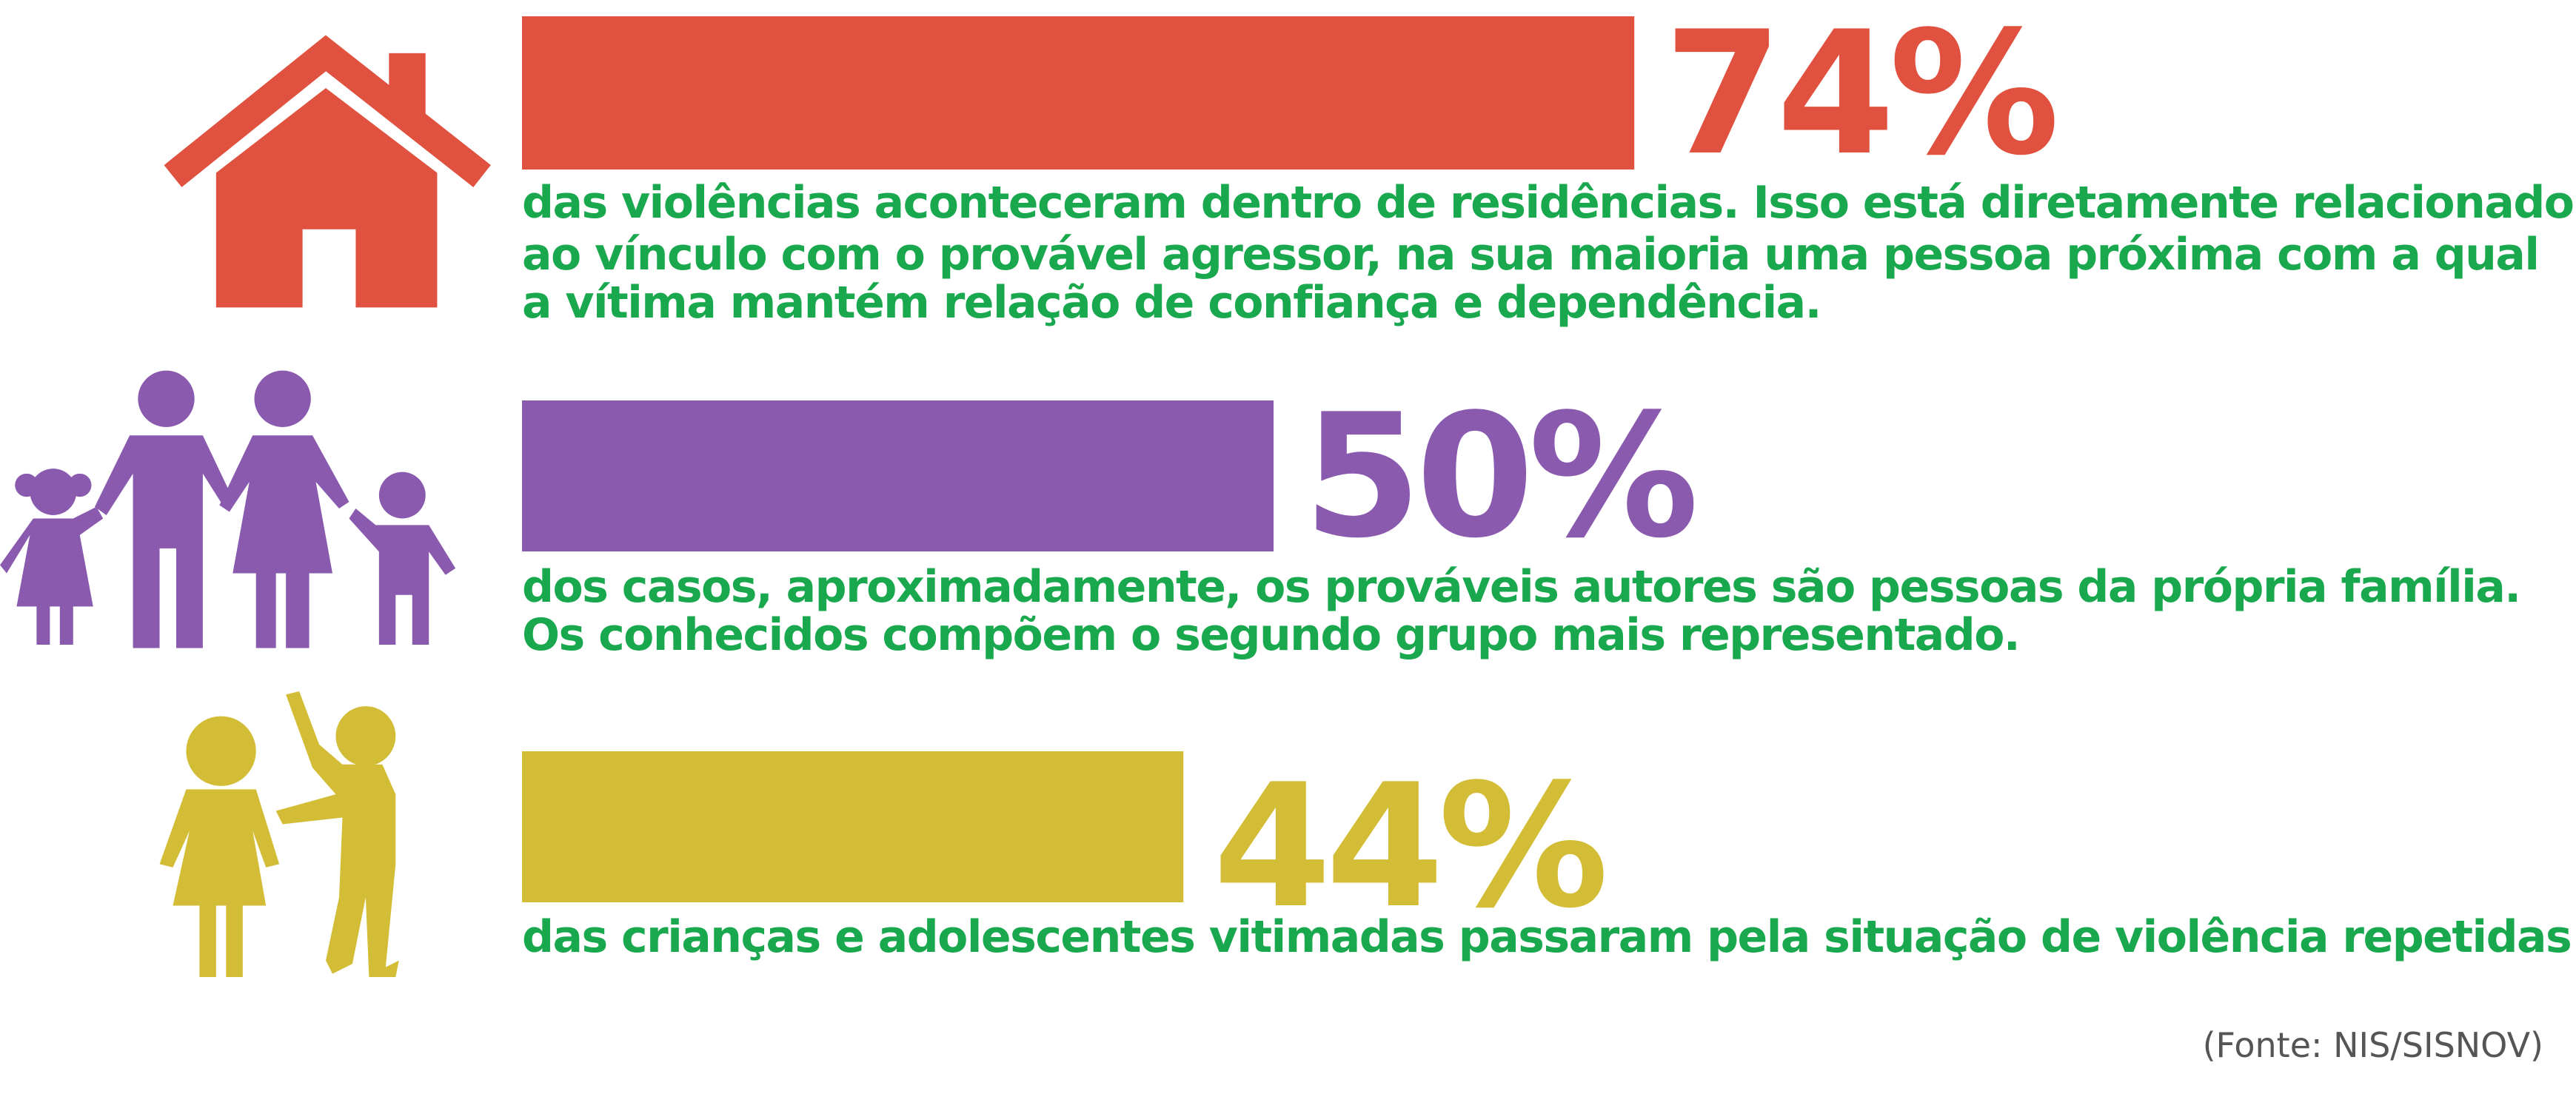 The width and height of the screenshot is (2576, 1094). Describe the element at coordinates (279, 834) in the screenshot. I see `abuse-icon` at that location.